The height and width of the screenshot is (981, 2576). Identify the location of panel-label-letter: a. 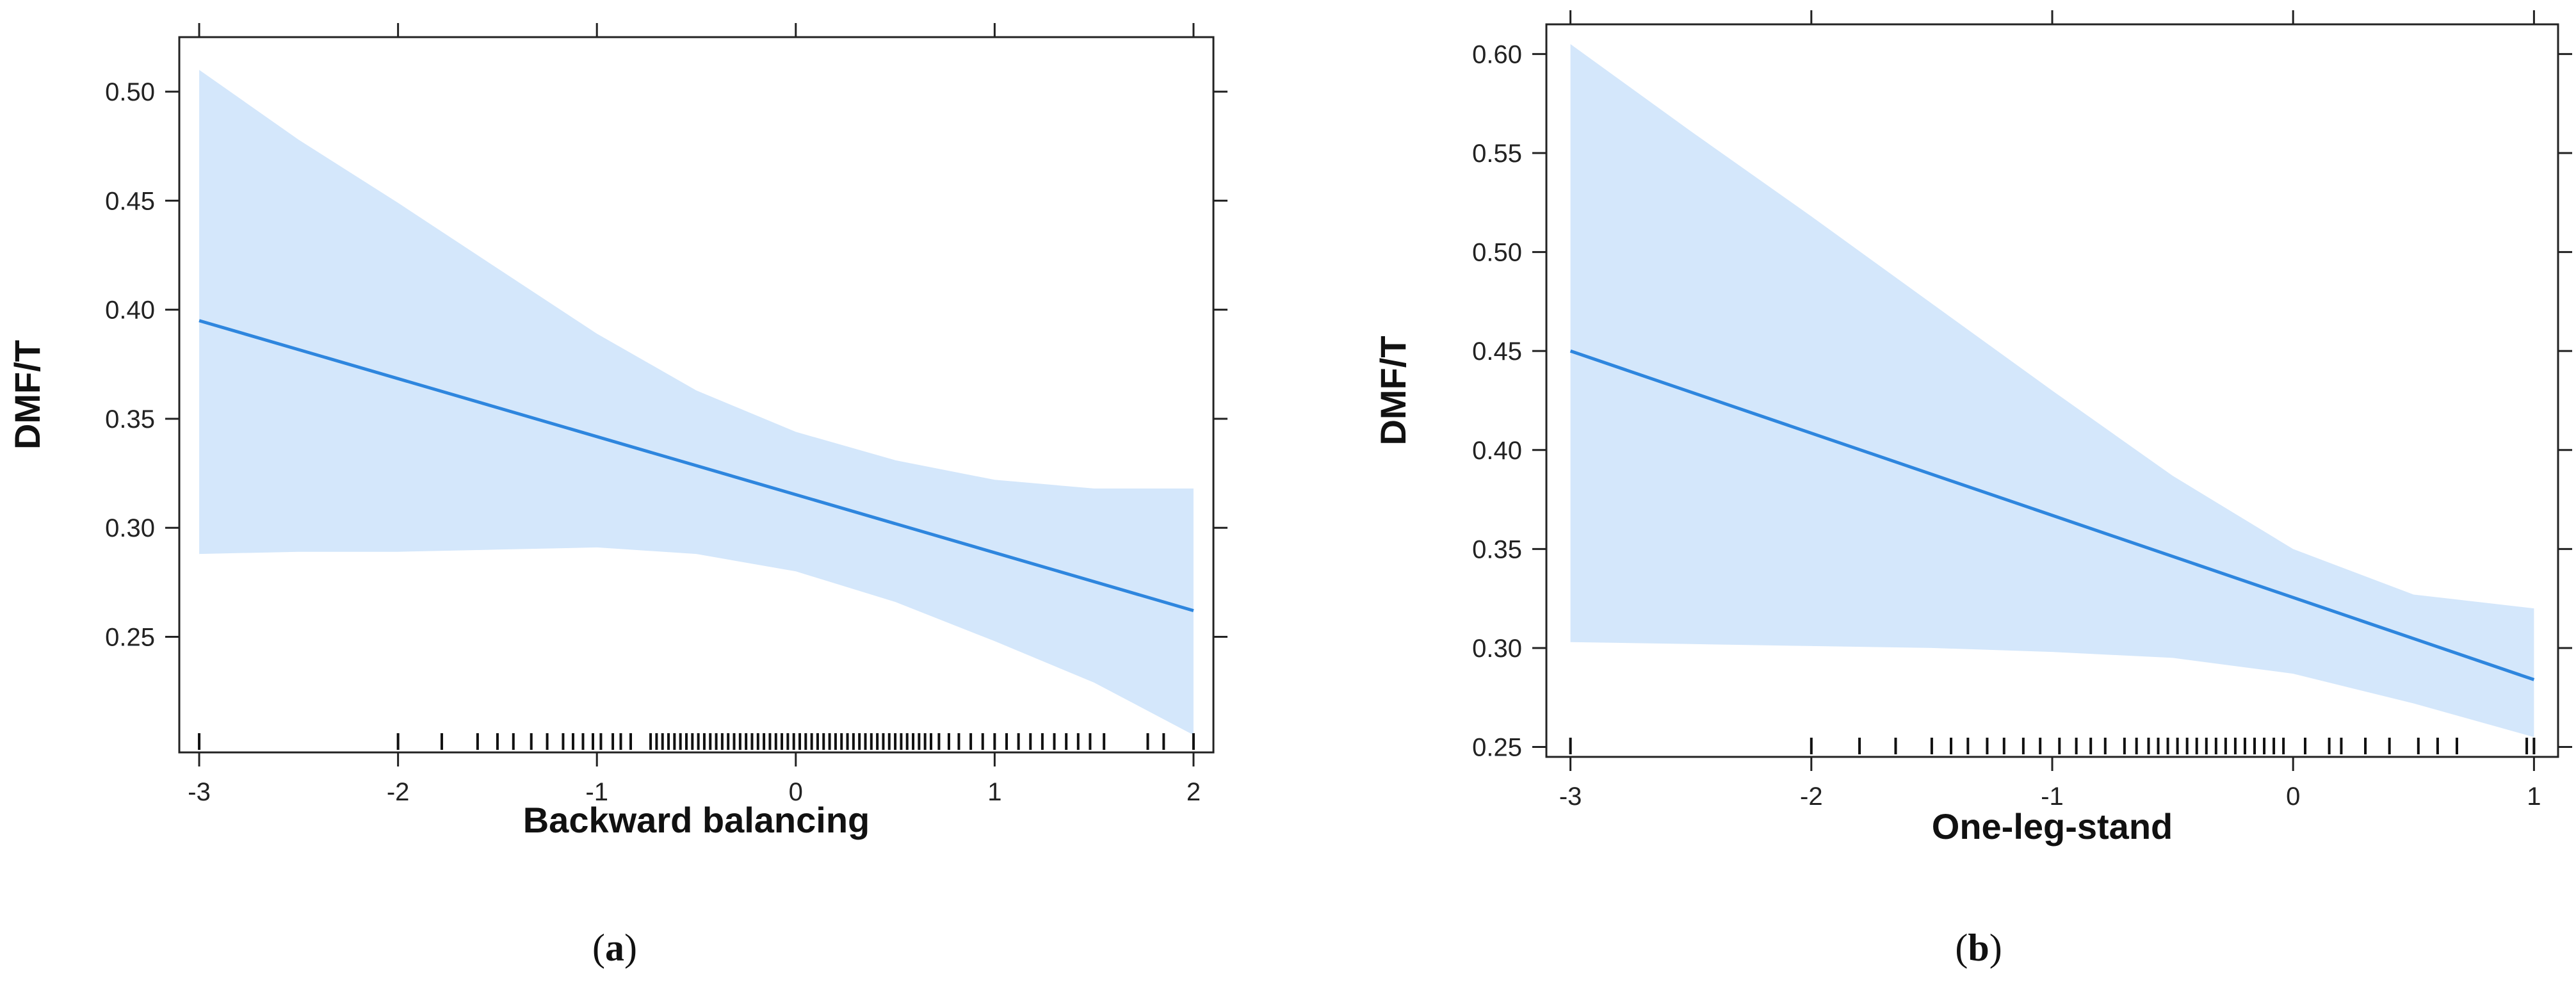
(614, 948).